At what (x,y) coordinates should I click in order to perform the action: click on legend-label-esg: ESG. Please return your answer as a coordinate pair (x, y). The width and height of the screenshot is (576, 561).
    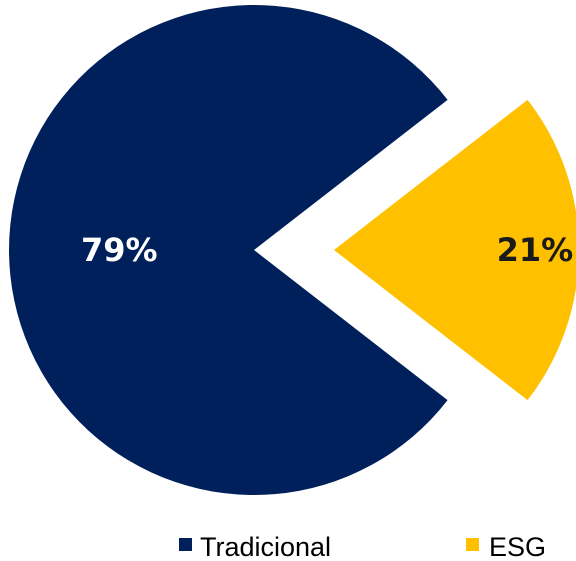
    Looking at the image, I should click on (517, 546).